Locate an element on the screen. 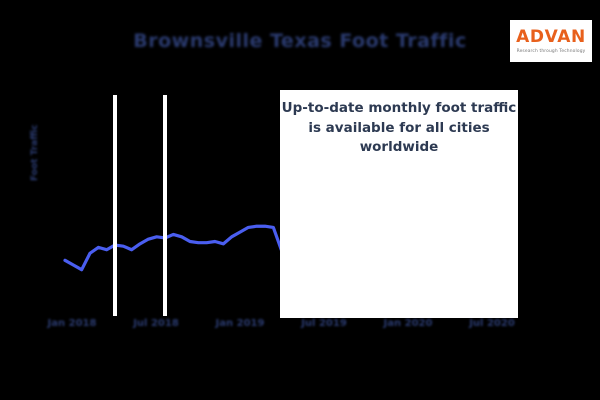 The height and width of the screenshot is (400, 600). x-axis-tick-label: Jul 2019 is located at coordinates (324, 323).